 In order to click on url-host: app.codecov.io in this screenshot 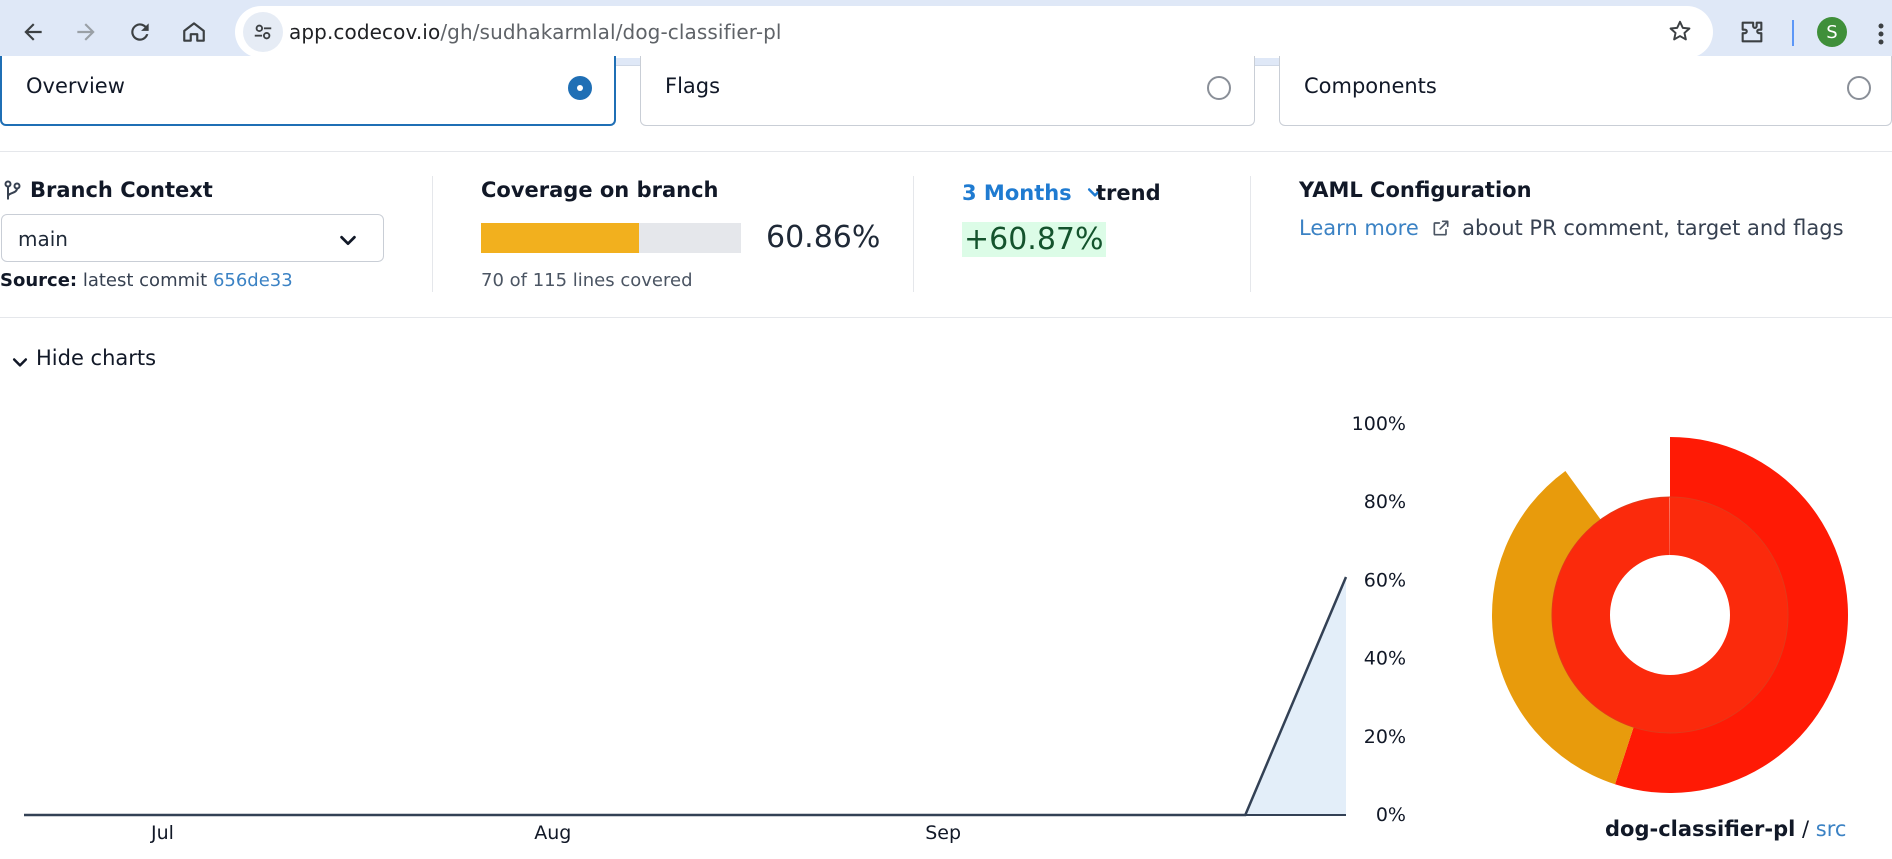, I will do `click(365, 32)`.